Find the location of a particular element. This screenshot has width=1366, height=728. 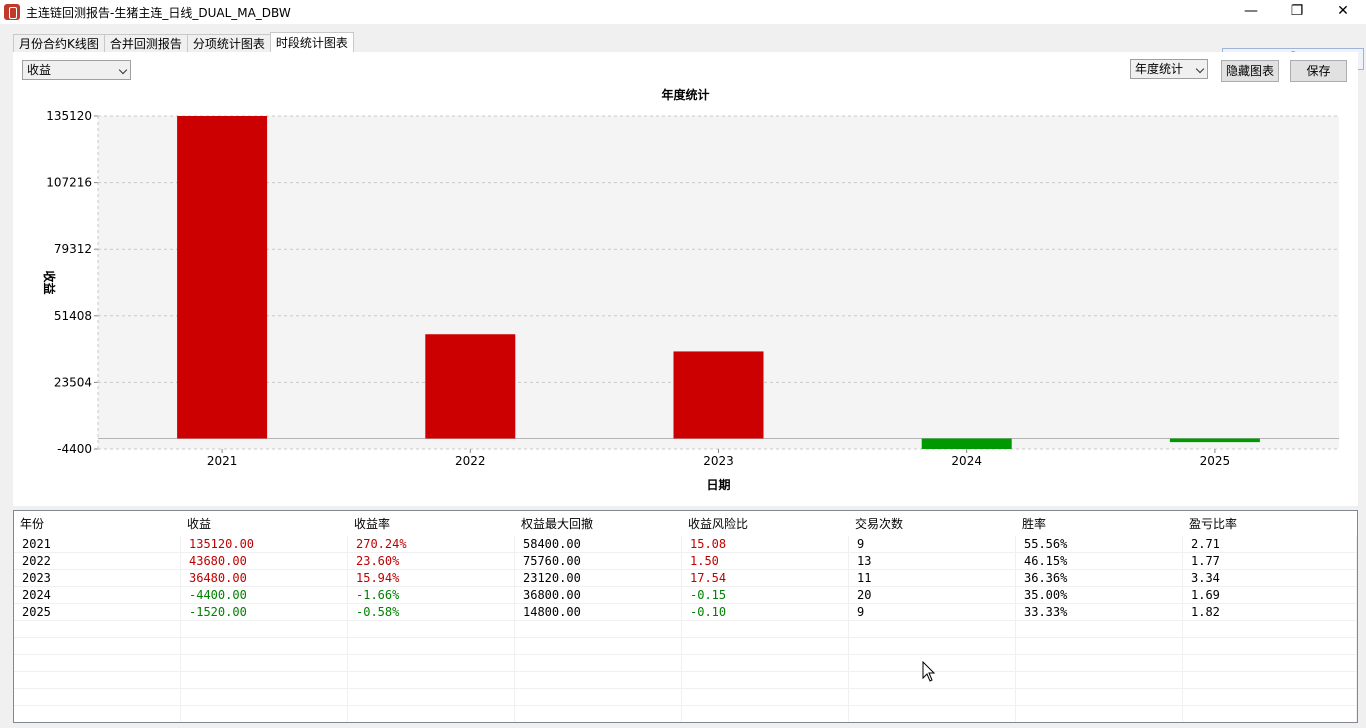

table-cell: 270.24% is located at coordinates (431, 544).